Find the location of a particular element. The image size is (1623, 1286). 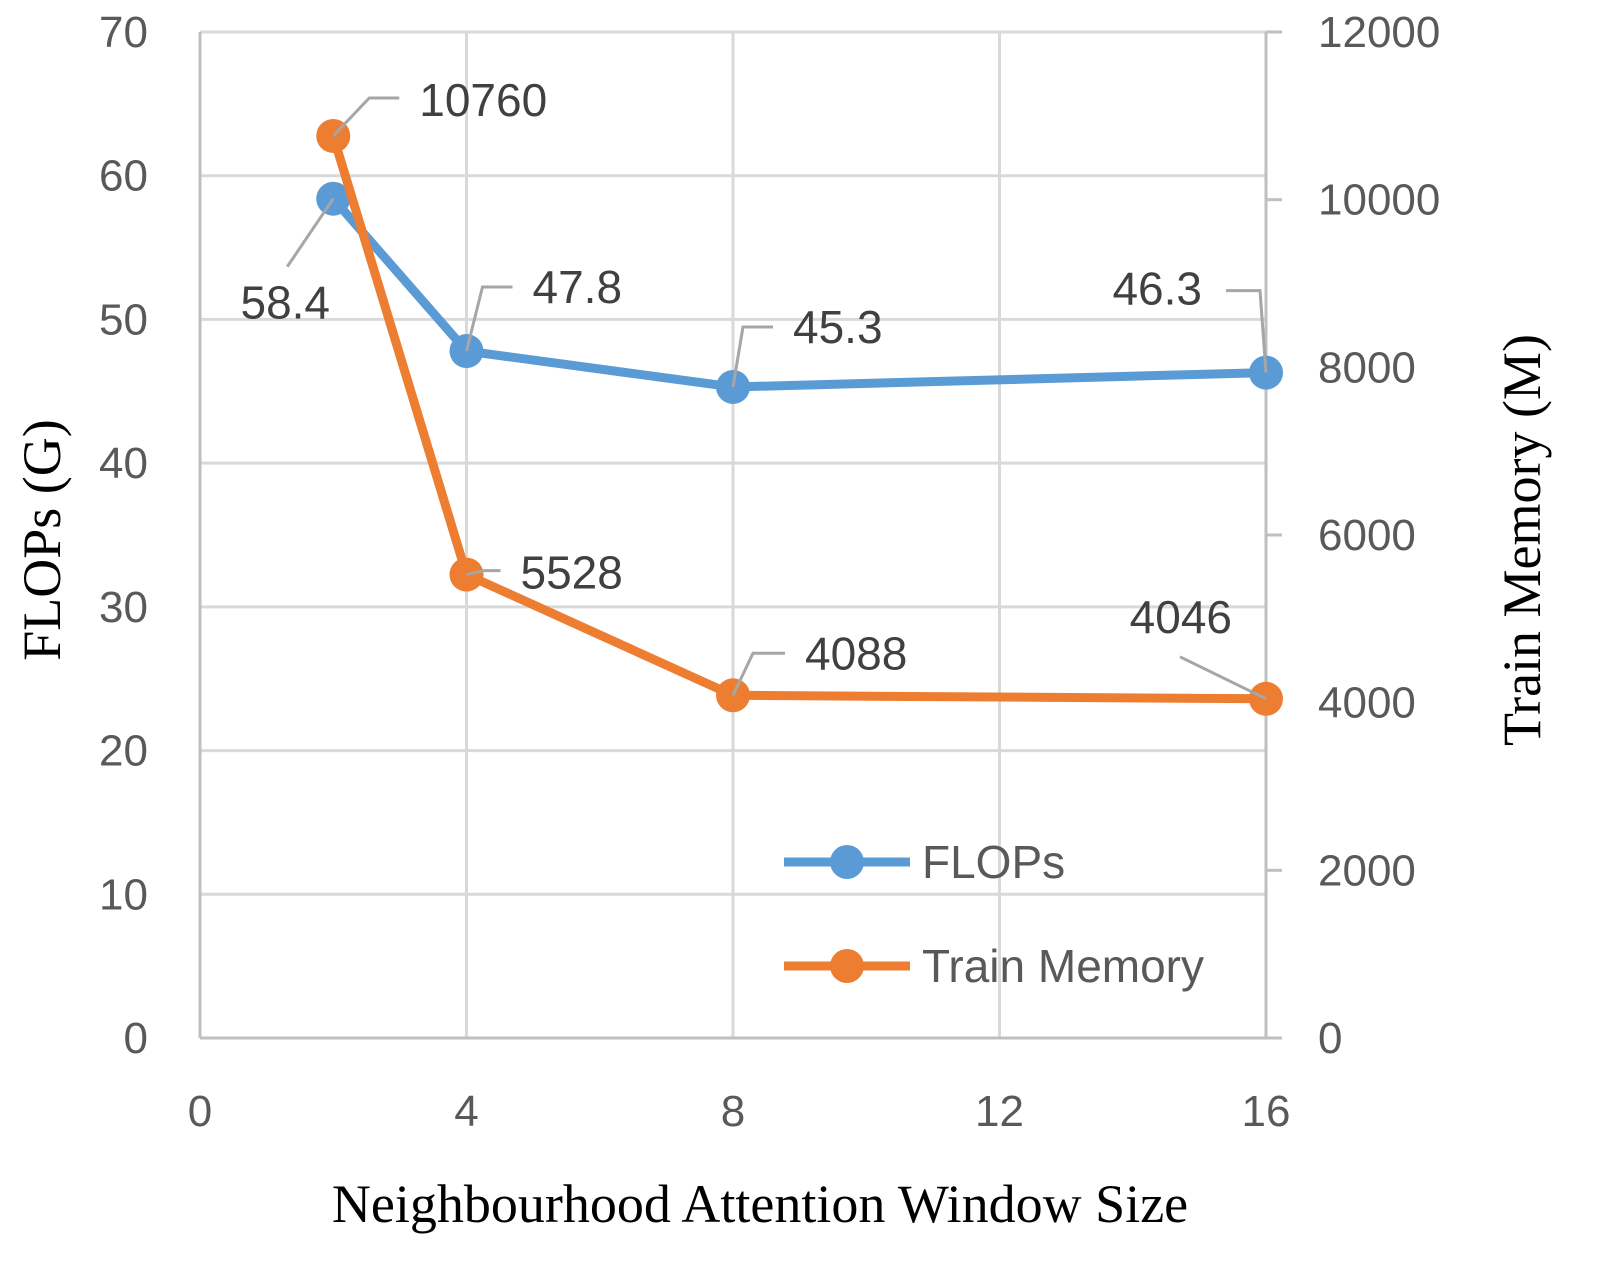

x-tick-label: 16 is located at coordinates (1266, 1111).